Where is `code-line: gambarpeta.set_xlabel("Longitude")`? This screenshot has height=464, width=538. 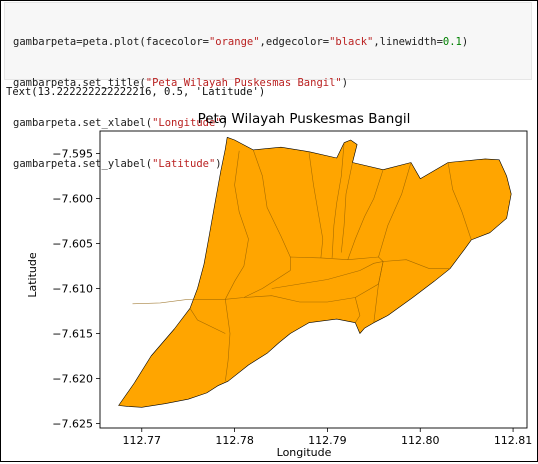 code-line: gambarpeta.set_xlabel("Longitude") is located at coordinates (120, 123).